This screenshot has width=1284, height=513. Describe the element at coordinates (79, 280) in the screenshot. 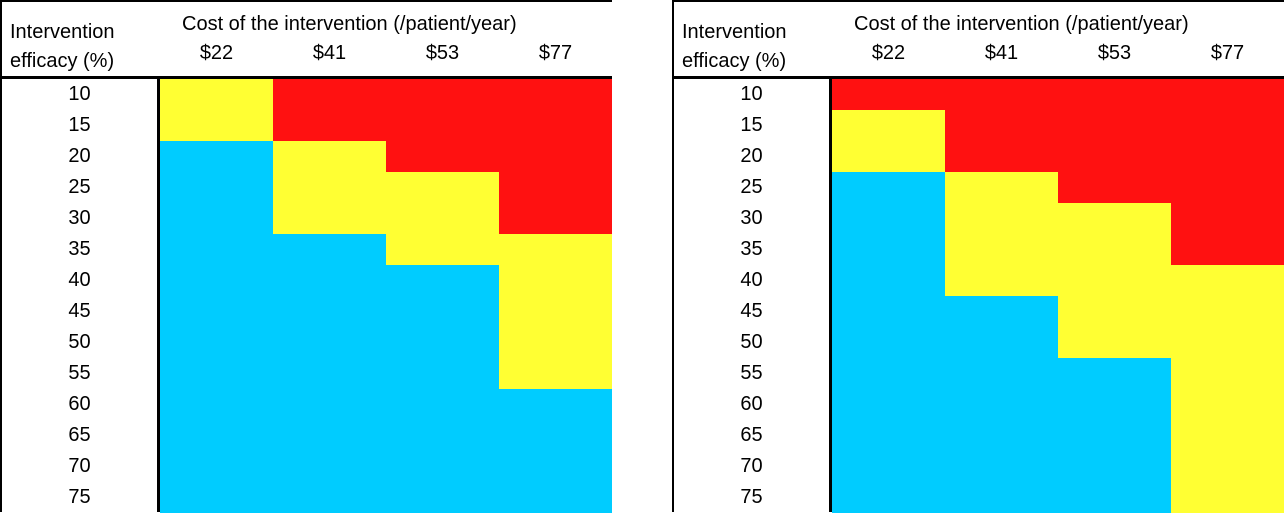

I see `efficacy-label: 40` at that location.